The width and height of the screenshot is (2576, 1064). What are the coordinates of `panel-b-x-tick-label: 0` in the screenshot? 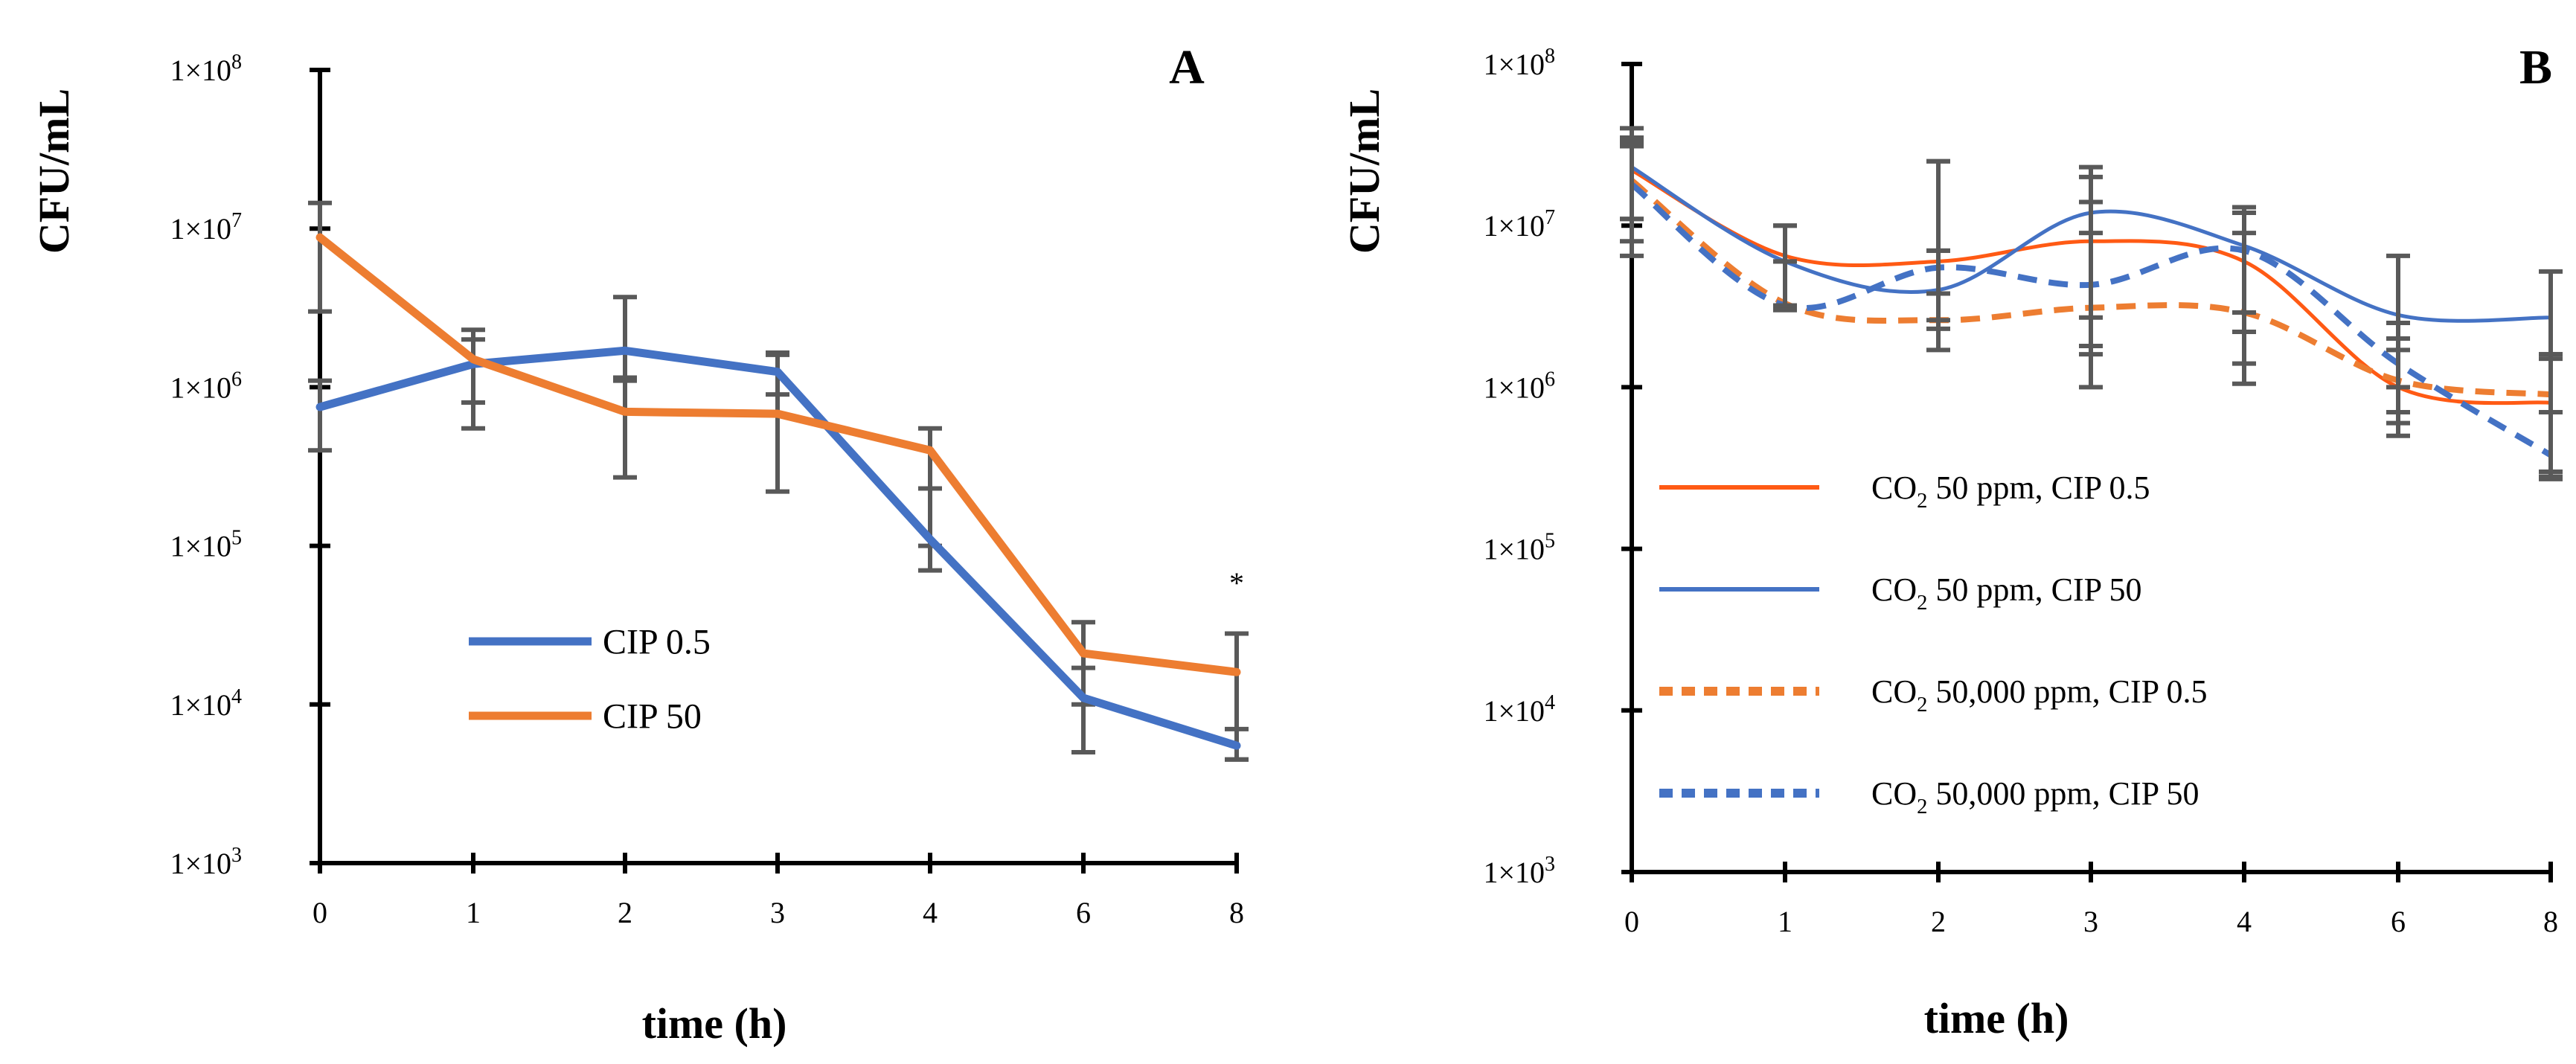 It's located at (1631, 921).